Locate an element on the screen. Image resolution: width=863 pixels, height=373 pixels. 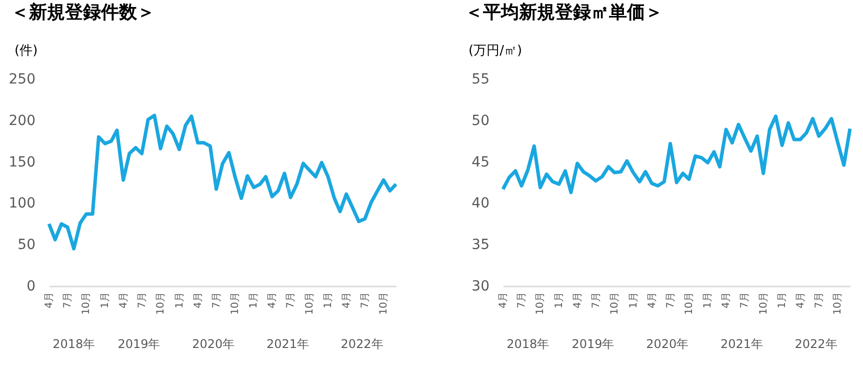
y-tick-label: 40 is located at coordinates (481, 204).